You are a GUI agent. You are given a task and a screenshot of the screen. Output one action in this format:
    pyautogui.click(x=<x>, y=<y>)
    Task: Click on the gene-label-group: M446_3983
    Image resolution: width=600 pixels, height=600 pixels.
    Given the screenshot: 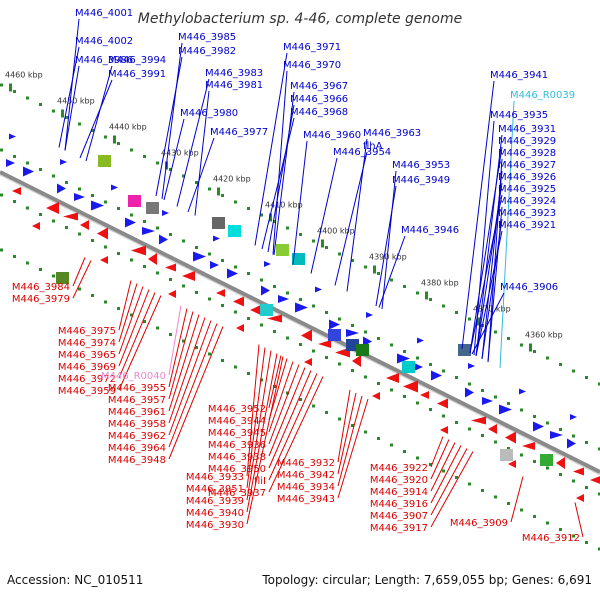 What is the action you would take?
    pyautogui.click(x=219, y=137)
    